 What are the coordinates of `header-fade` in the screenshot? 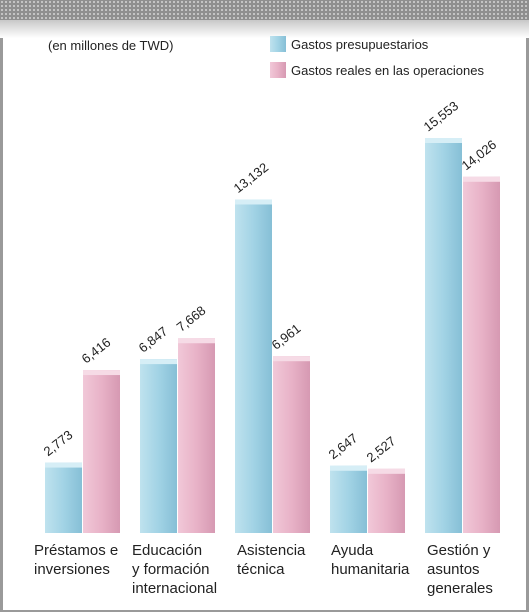 It's located at (264, 29).